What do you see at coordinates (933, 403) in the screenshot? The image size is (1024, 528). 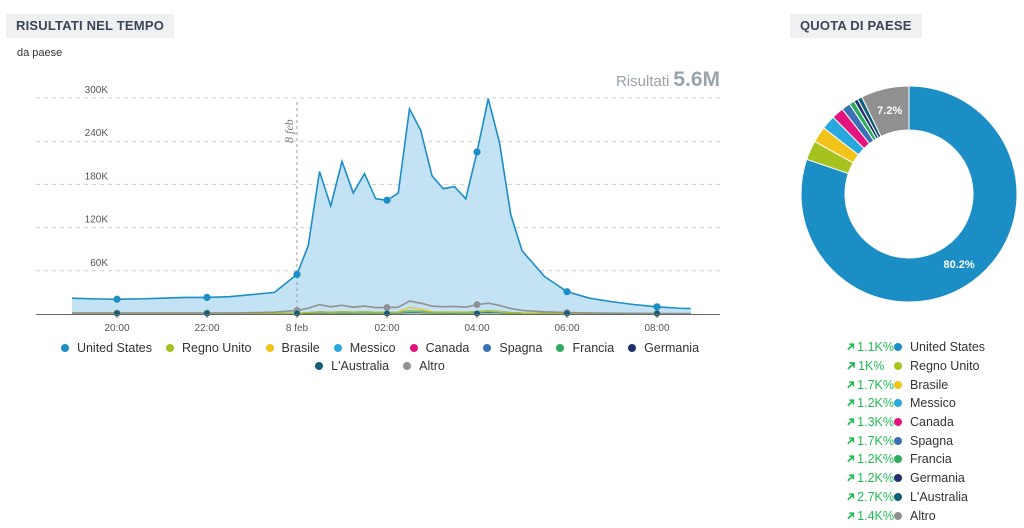 I see `legend-label: Messico` at bounding box center [933, 403].